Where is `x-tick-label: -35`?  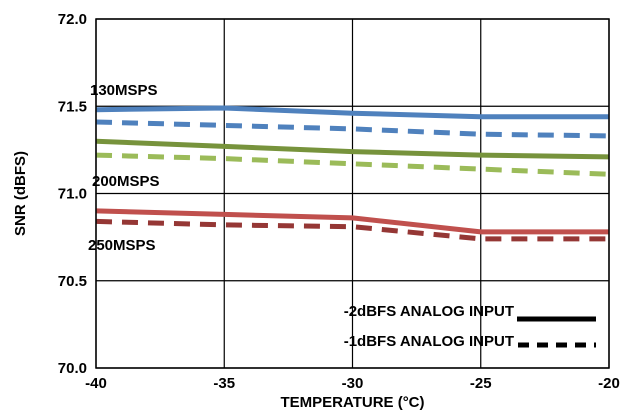 x-tick-label: -35 is located at coordinates (224, 383).